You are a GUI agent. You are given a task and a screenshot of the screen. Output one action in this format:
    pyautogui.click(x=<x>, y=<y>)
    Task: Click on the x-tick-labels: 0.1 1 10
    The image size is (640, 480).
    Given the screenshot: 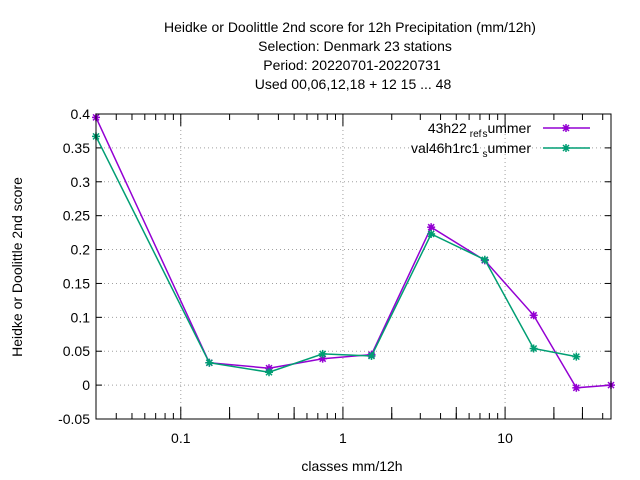 What is the action you would take?
    pyautogui.click(x=342, y=438)
    